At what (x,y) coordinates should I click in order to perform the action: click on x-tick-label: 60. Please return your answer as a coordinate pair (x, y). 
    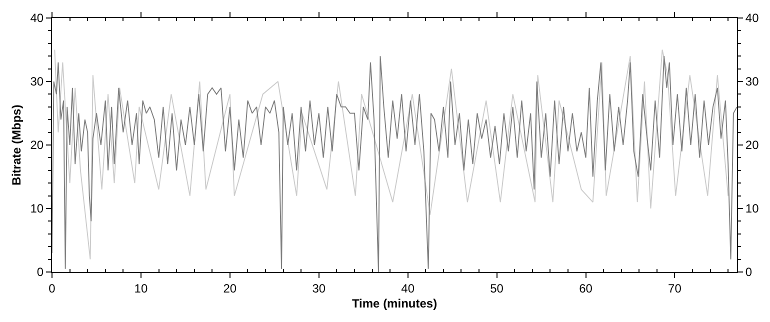
    Looking at the image, I should click on (586, 288).